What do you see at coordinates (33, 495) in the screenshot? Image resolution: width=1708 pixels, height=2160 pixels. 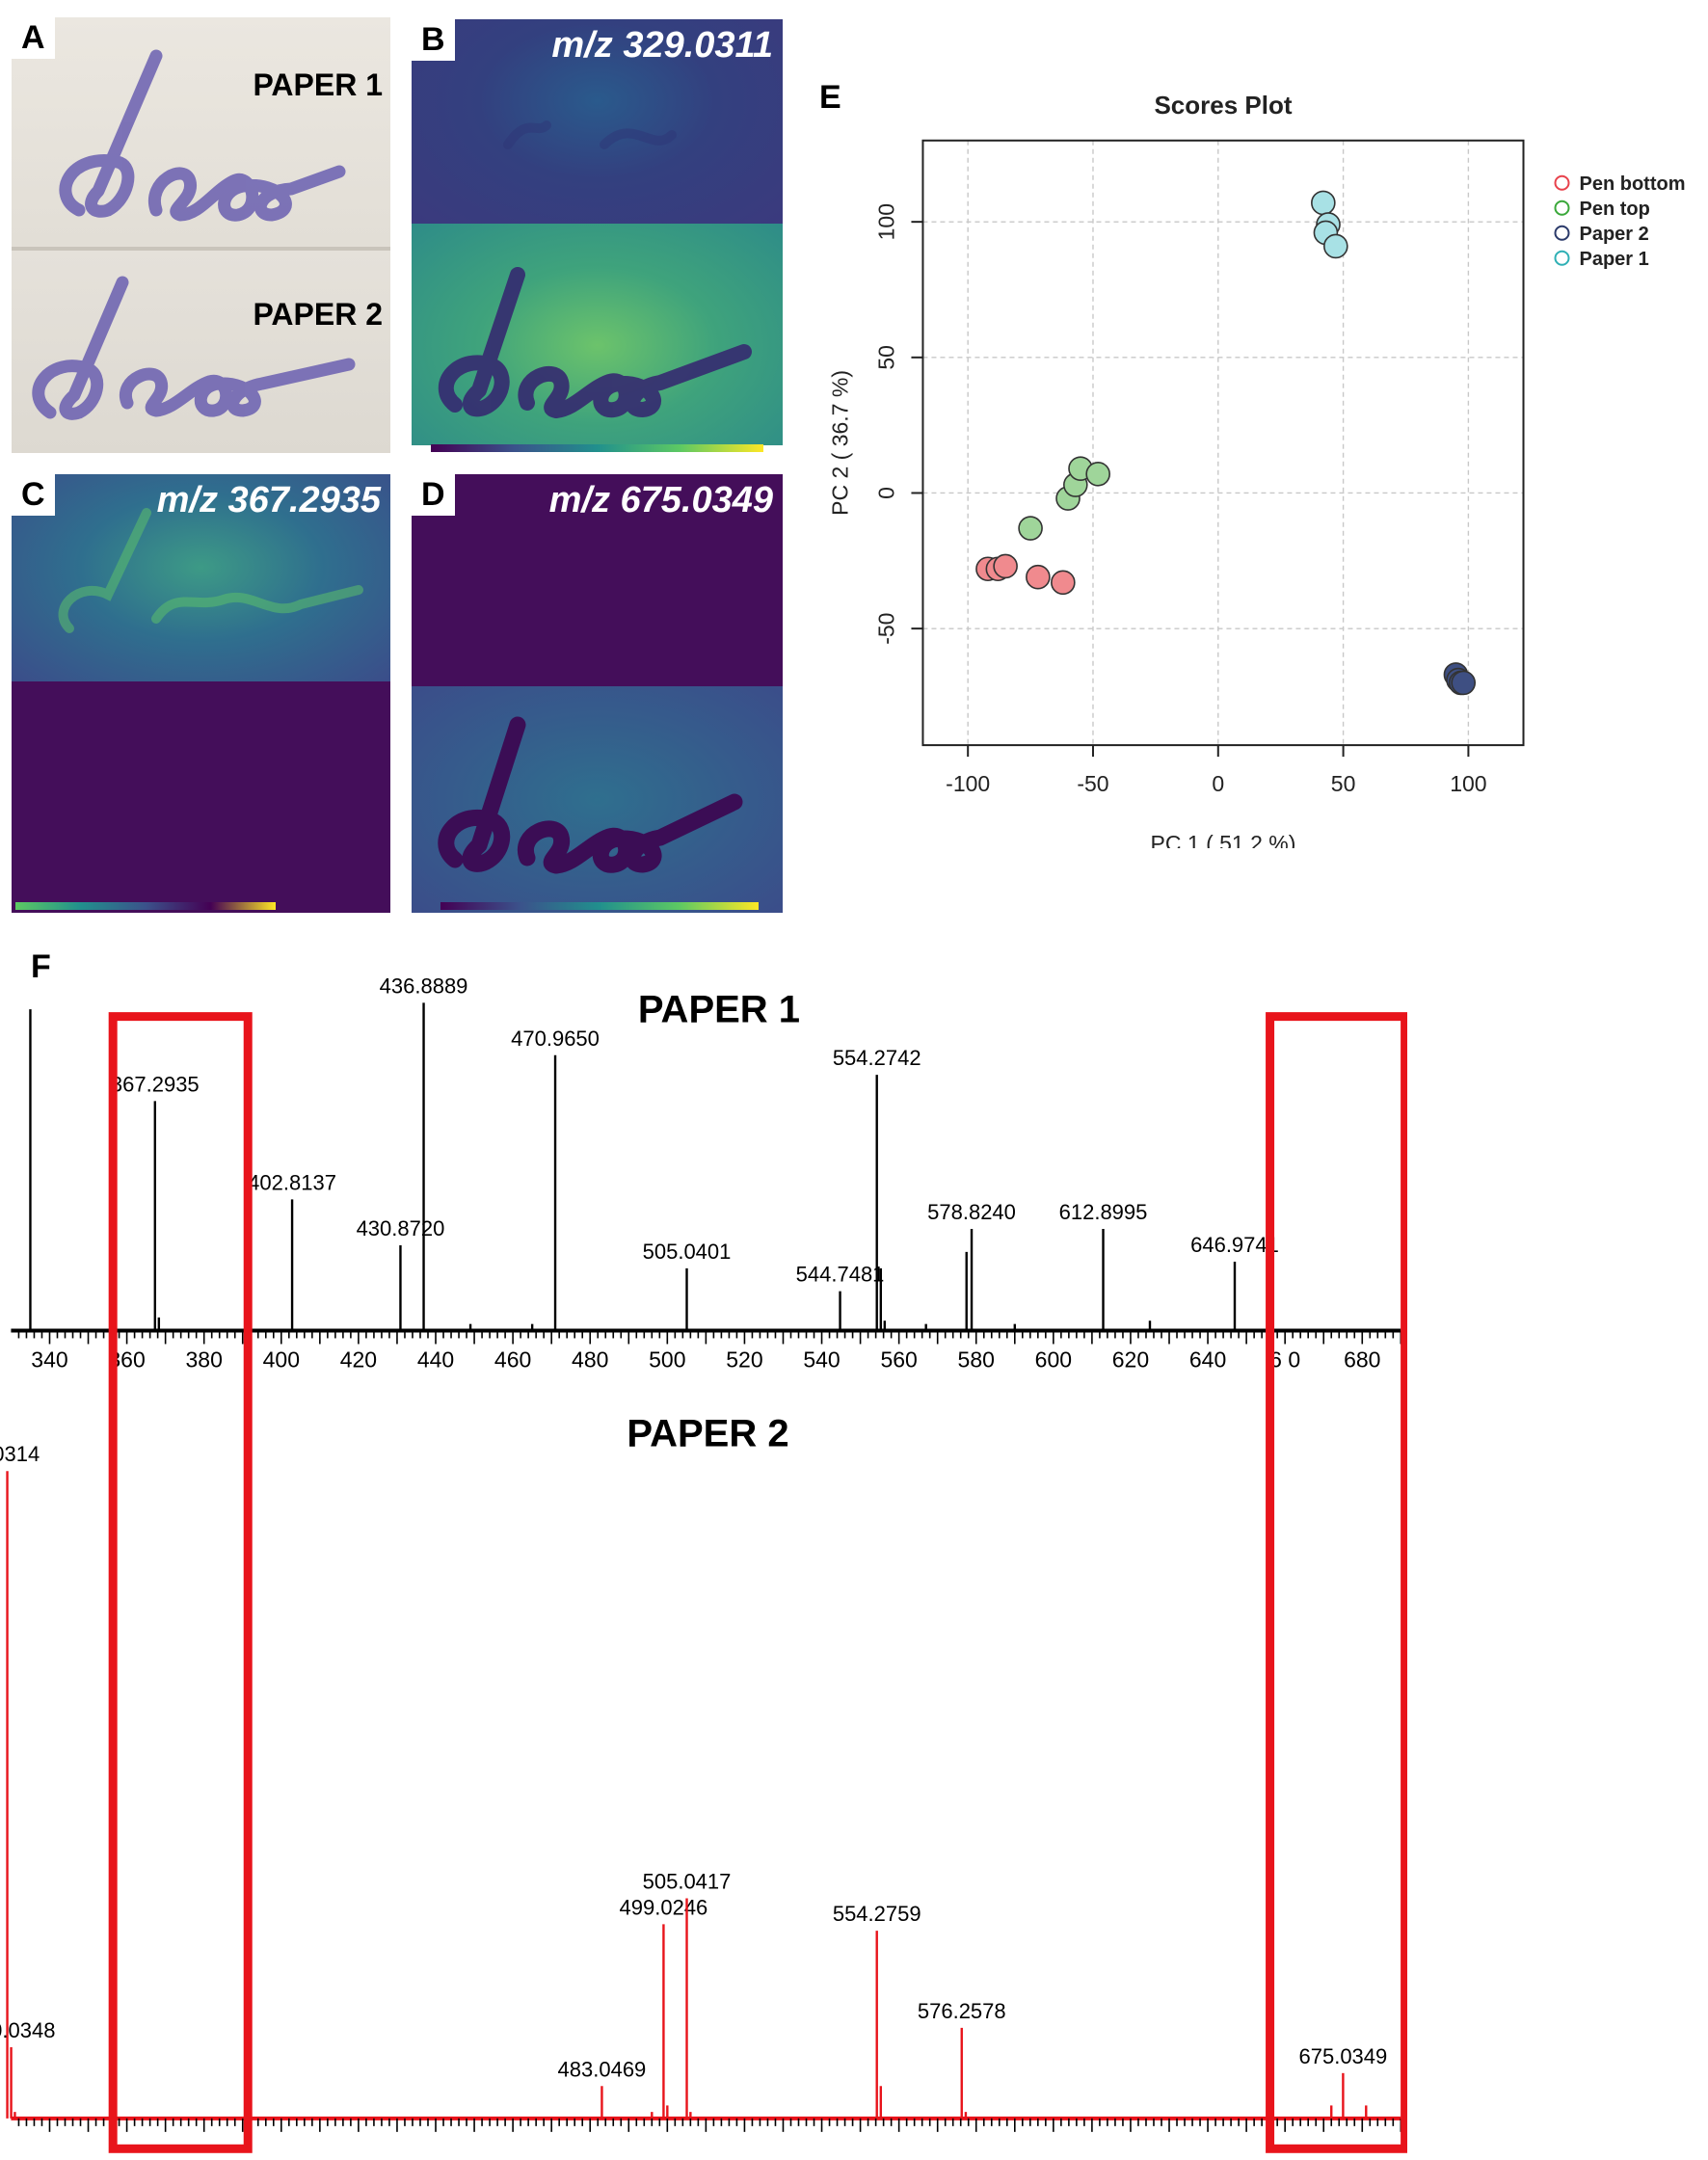 I see `panel-letter-c: C` at bounding box center [33, 495].